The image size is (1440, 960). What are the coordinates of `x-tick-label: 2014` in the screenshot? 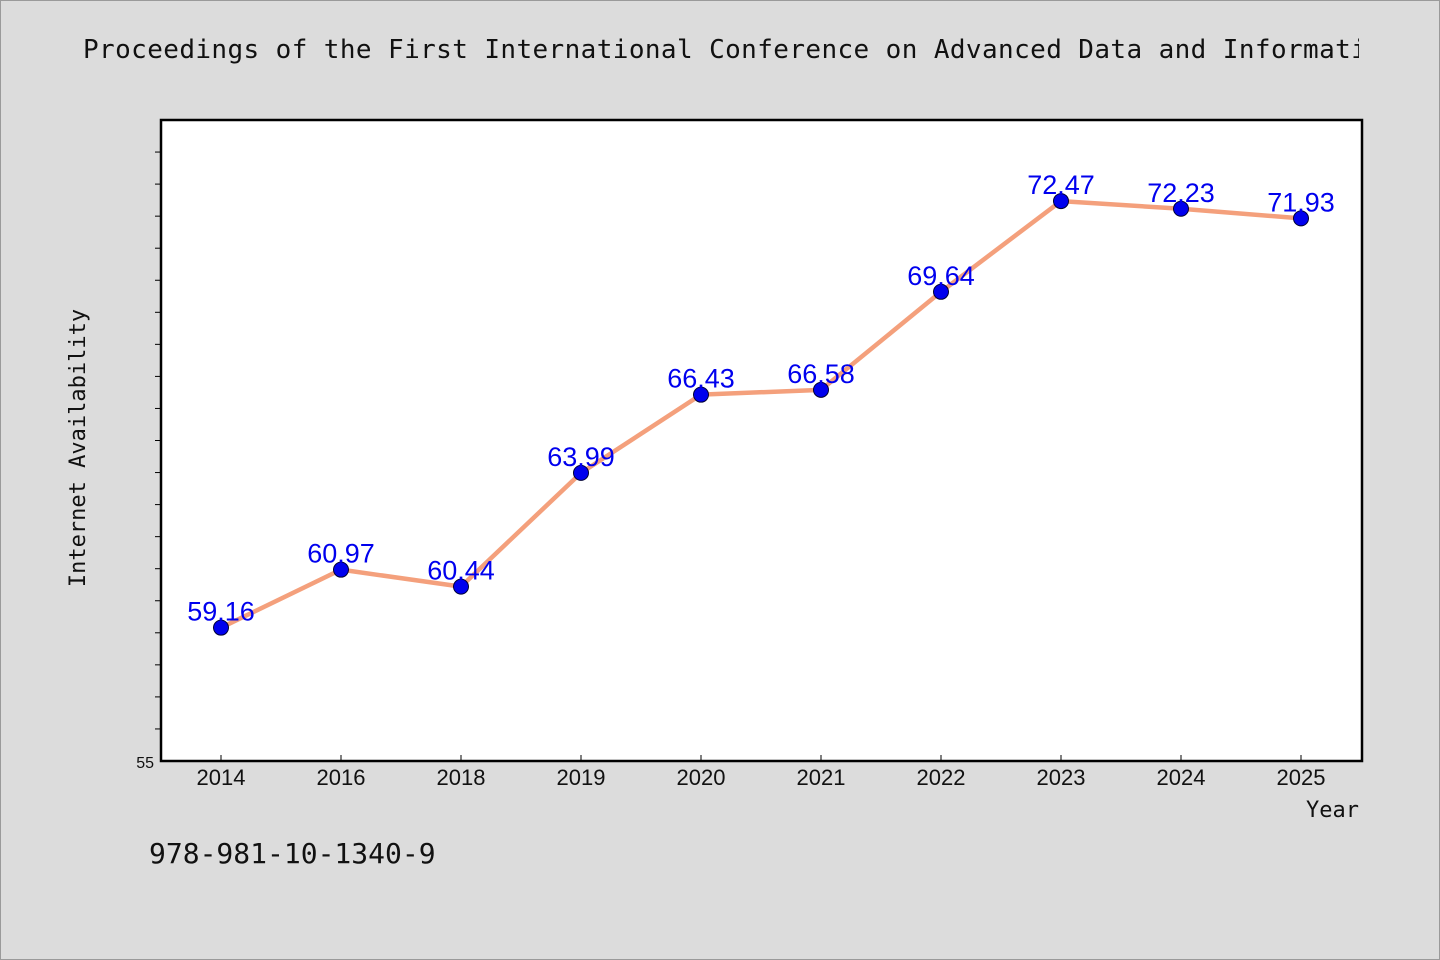 It's located at (221, 777).